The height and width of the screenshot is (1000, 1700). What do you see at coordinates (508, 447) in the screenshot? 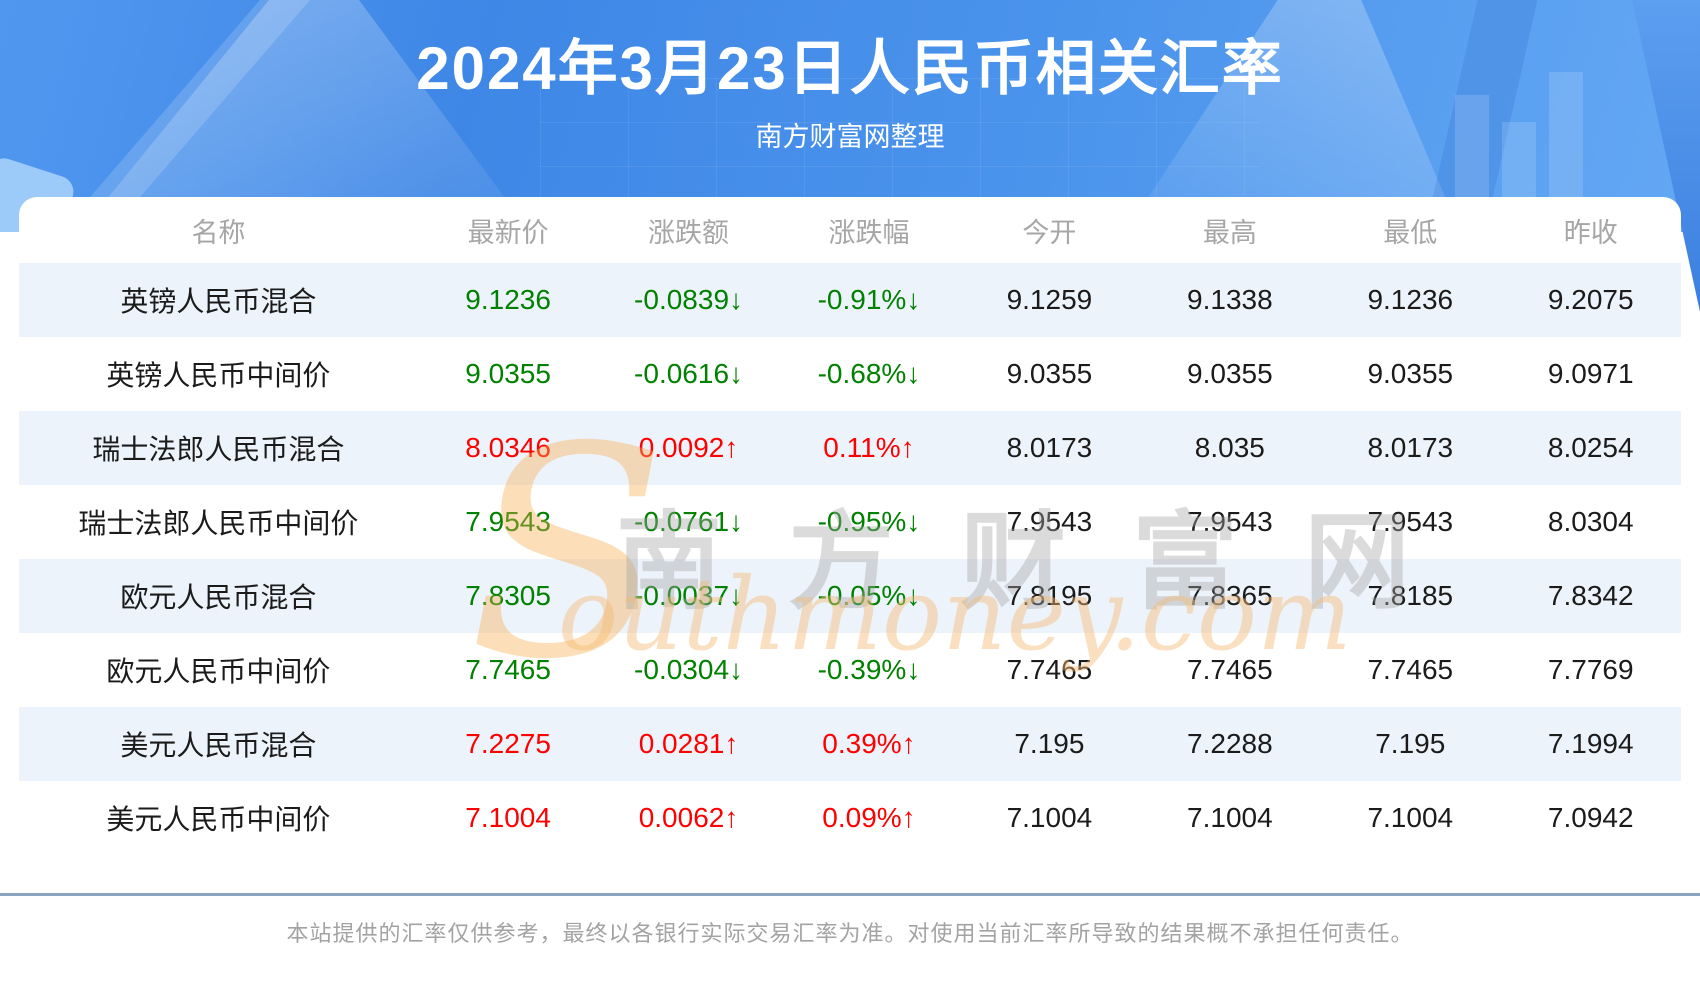
I see `cell-last-price: 8.0346` at bounding box center [508, 447].